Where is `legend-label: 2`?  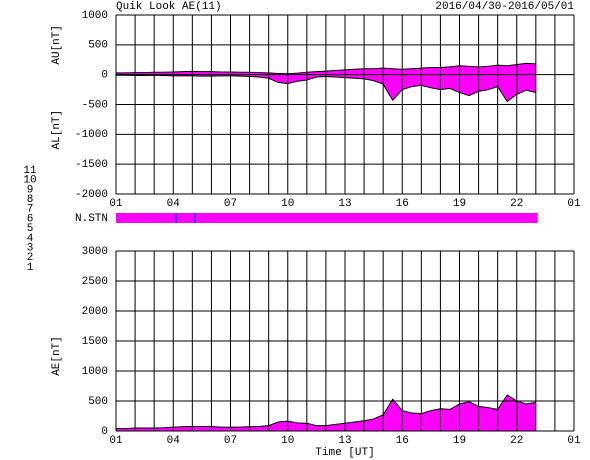
legend-label: 2 is located at coordinates (30, 258).